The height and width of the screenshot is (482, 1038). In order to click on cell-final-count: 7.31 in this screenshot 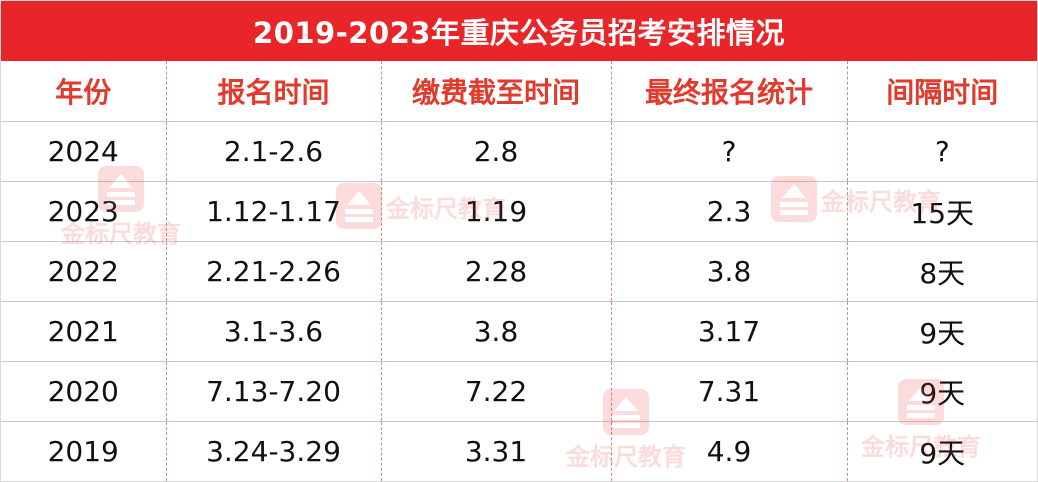, I will do `click(728, 391)`.